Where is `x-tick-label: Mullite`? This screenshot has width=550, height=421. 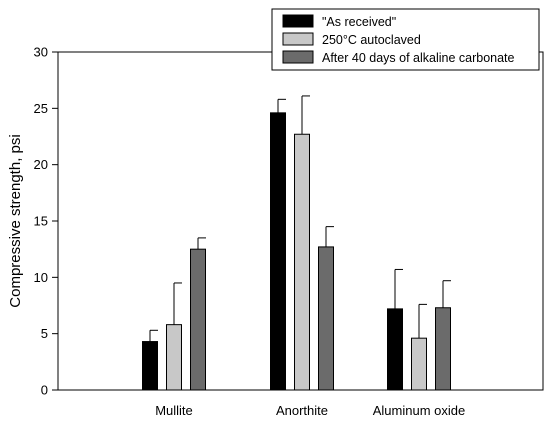 x-tick-label: Mullite is located at coordinates (174, 410).